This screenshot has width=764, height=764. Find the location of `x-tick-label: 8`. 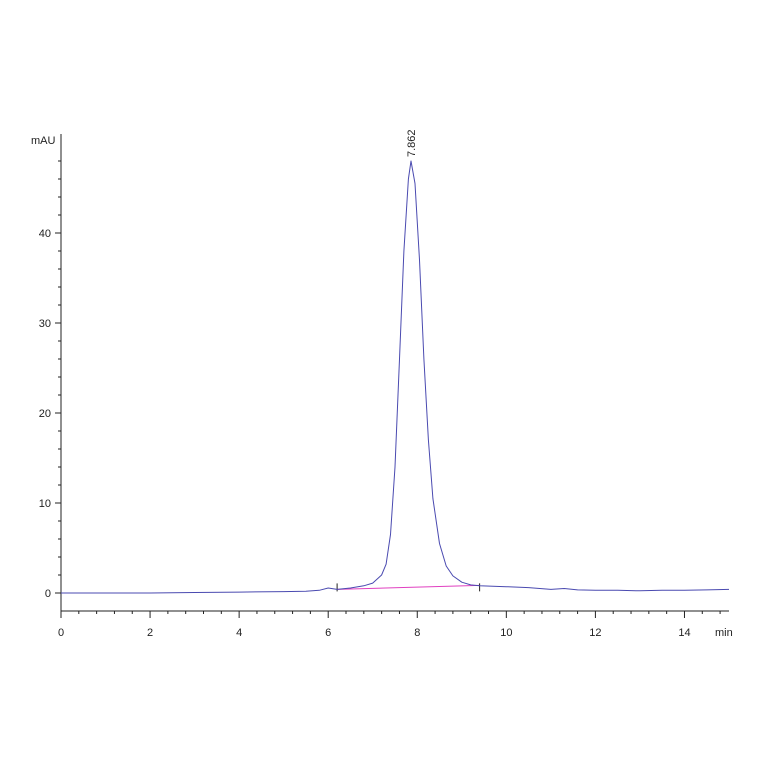

x-tick-label: 8 is located at coordinates (417, 633).